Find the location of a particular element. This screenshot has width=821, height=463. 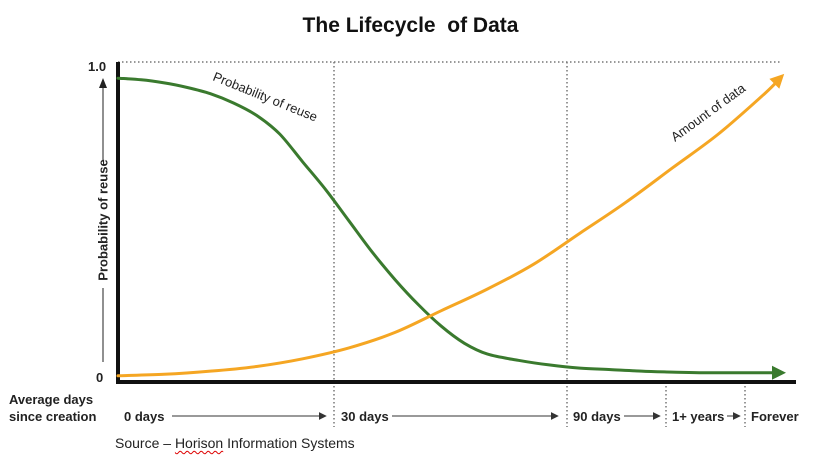

x-axis-label-line: since creation is located at coordinates (53, 416).